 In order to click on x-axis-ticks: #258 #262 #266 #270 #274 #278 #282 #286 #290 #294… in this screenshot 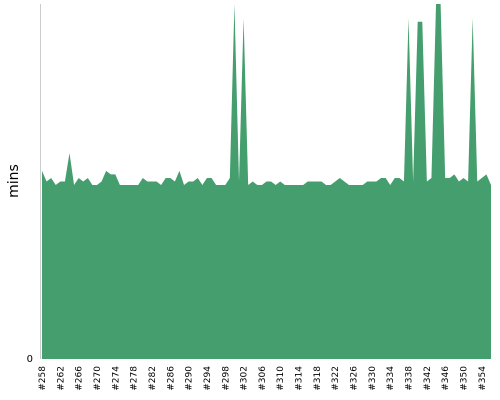, I will do `click(263, 378)`.